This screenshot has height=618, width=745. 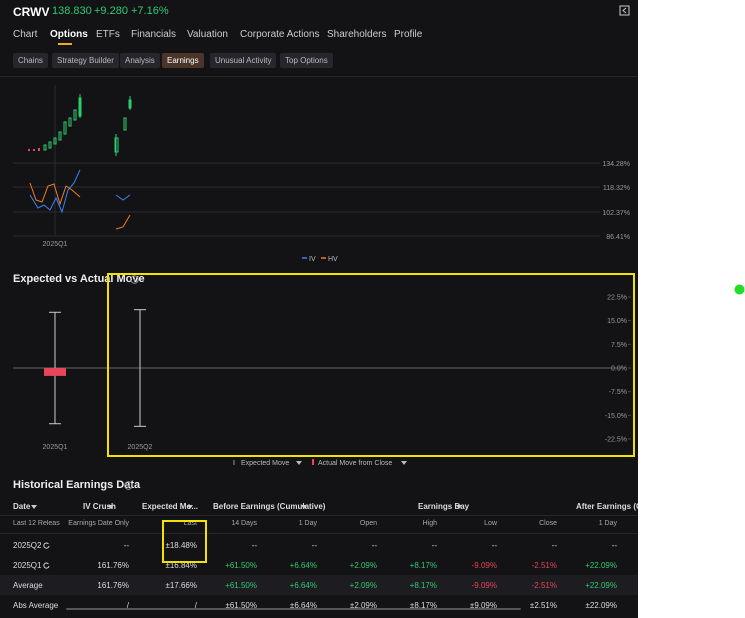 I want to click on y-tick-label: 0.0%, so click(x=619, y=369).